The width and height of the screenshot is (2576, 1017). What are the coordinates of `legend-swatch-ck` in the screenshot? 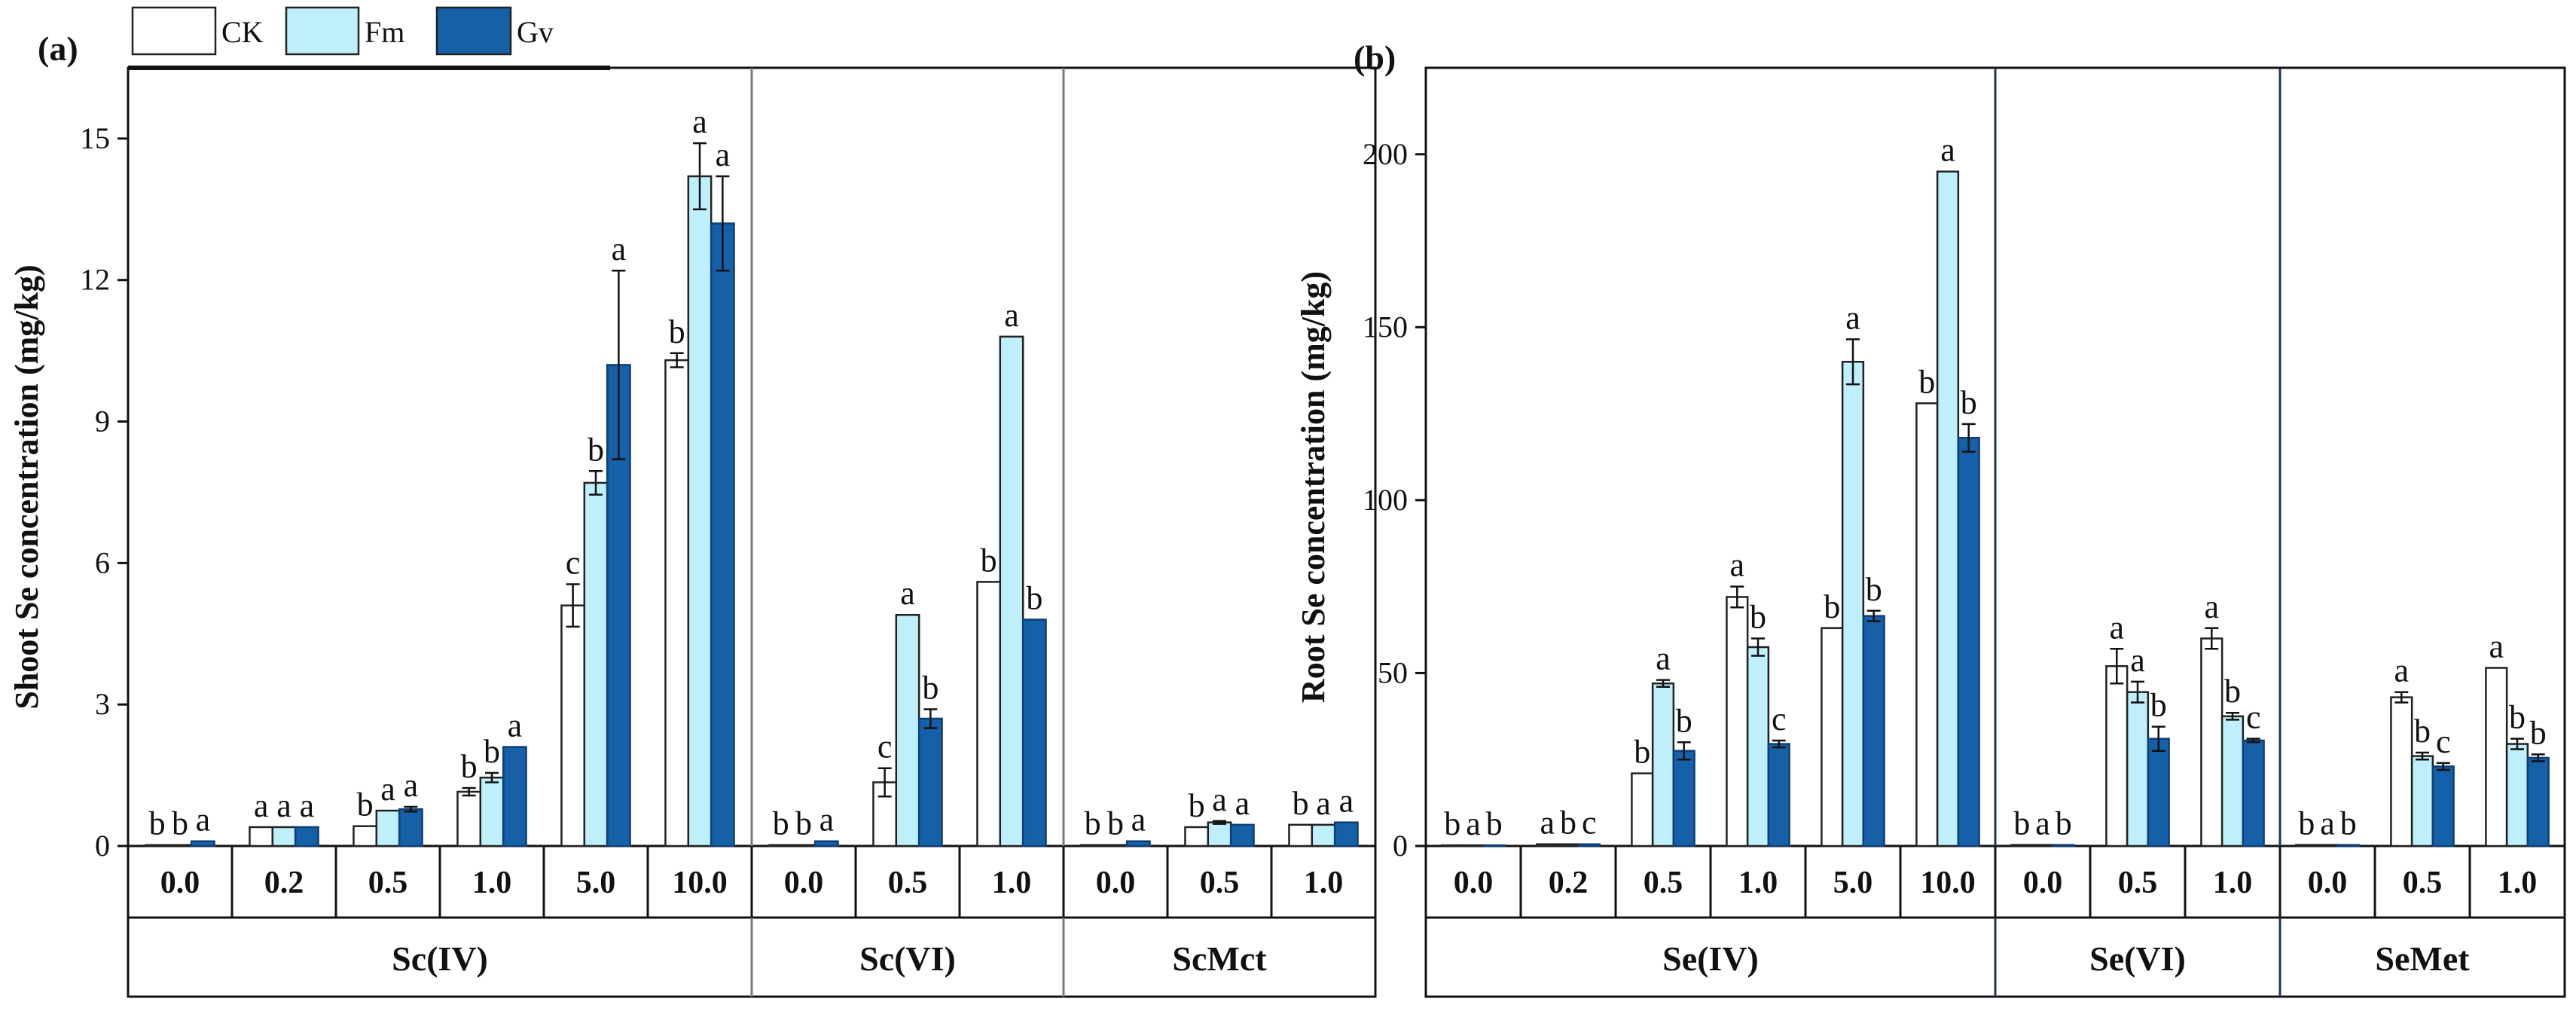 It's located at (174, 31).